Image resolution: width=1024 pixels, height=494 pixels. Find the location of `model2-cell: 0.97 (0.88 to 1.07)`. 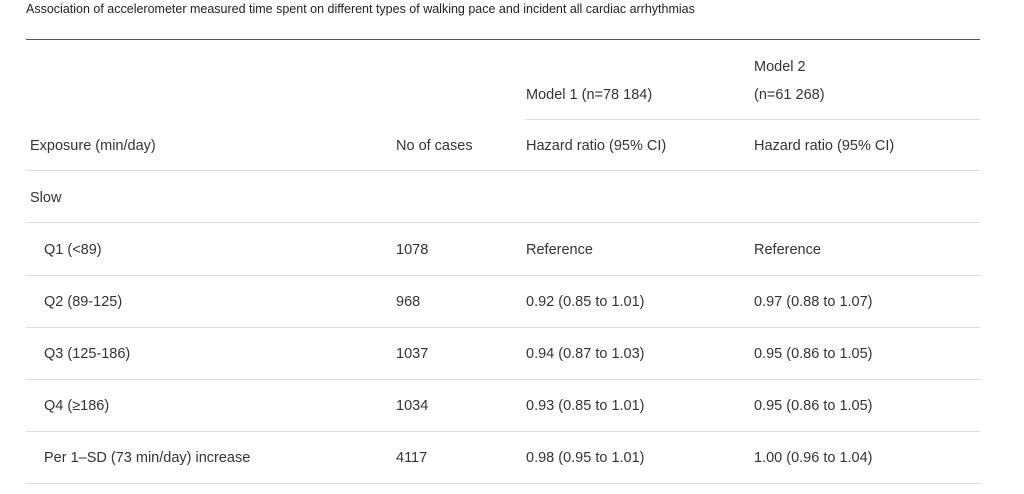

model2-cell: 0.97 (0.88 to 1.07) is located at coordinates (813, 302).